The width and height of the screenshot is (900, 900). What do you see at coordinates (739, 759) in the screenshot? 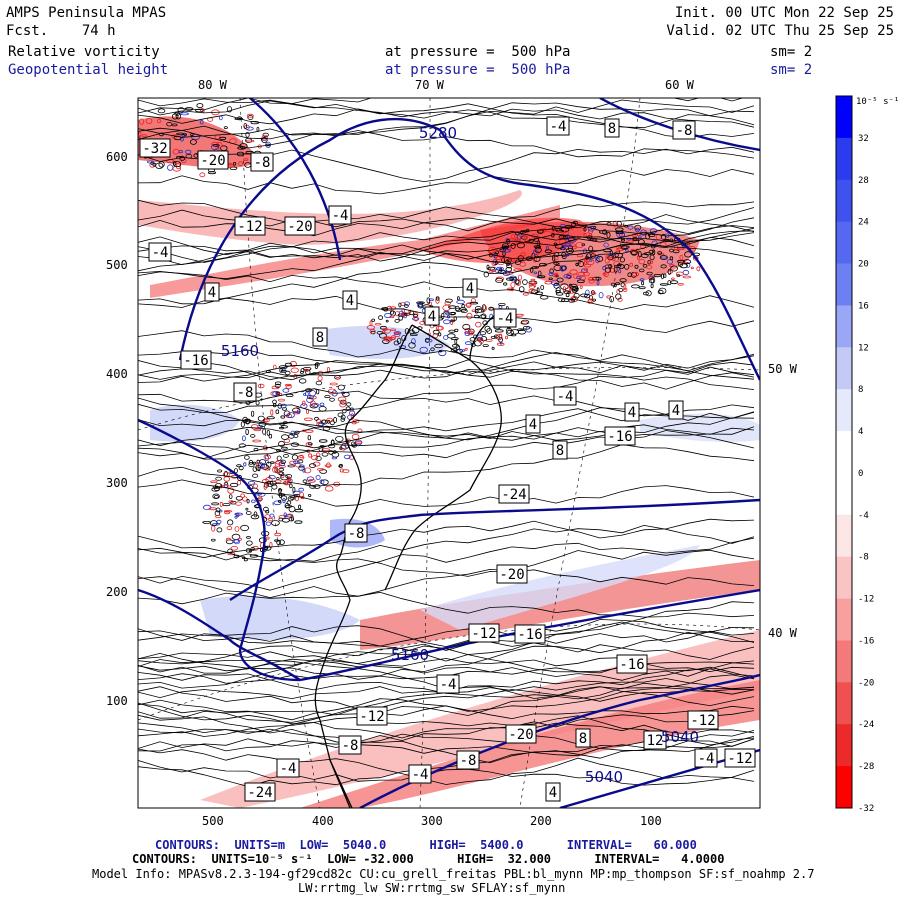
I see `svg-text: -12` at bounding box center [739, 759].